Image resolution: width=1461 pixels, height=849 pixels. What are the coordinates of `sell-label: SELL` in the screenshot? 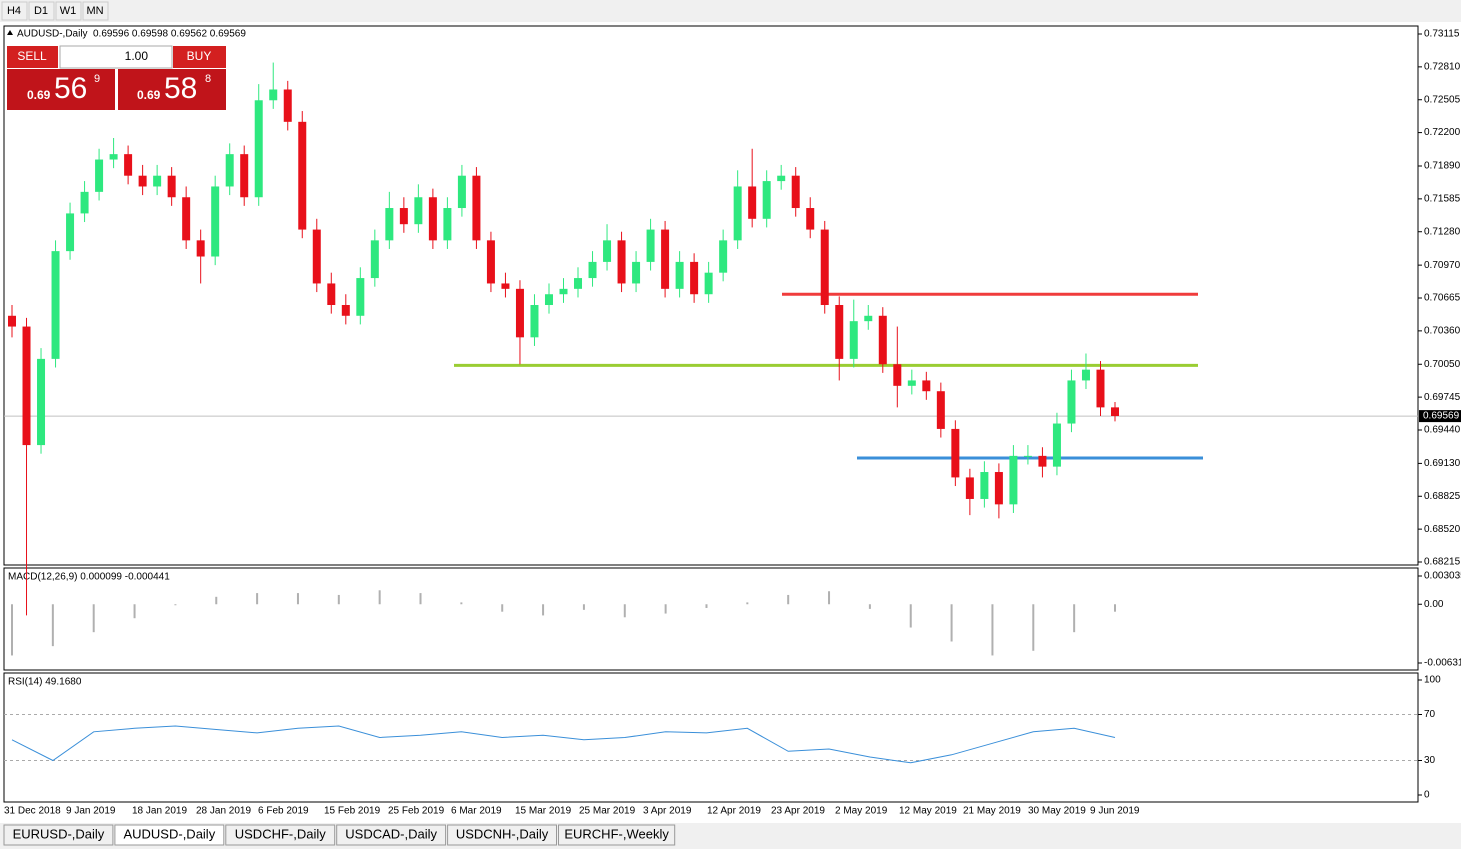 It's located at (32, 56).